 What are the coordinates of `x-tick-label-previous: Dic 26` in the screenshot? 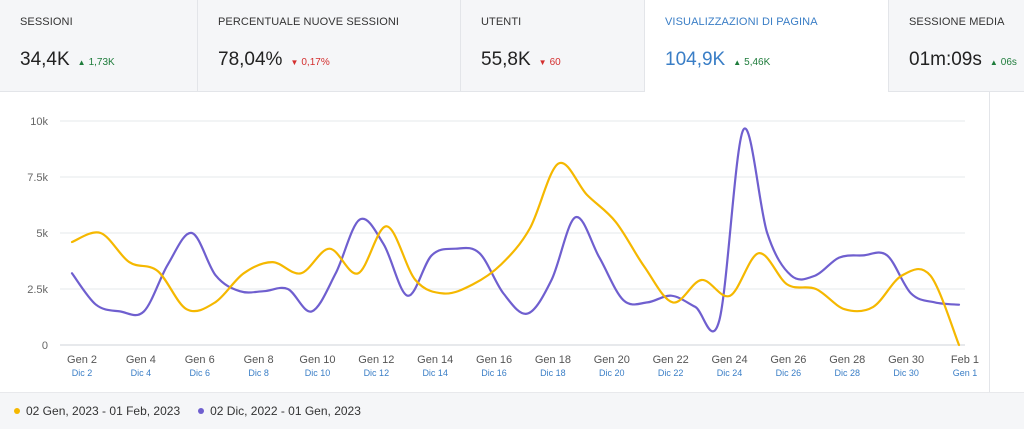 It's located at (789, 373).